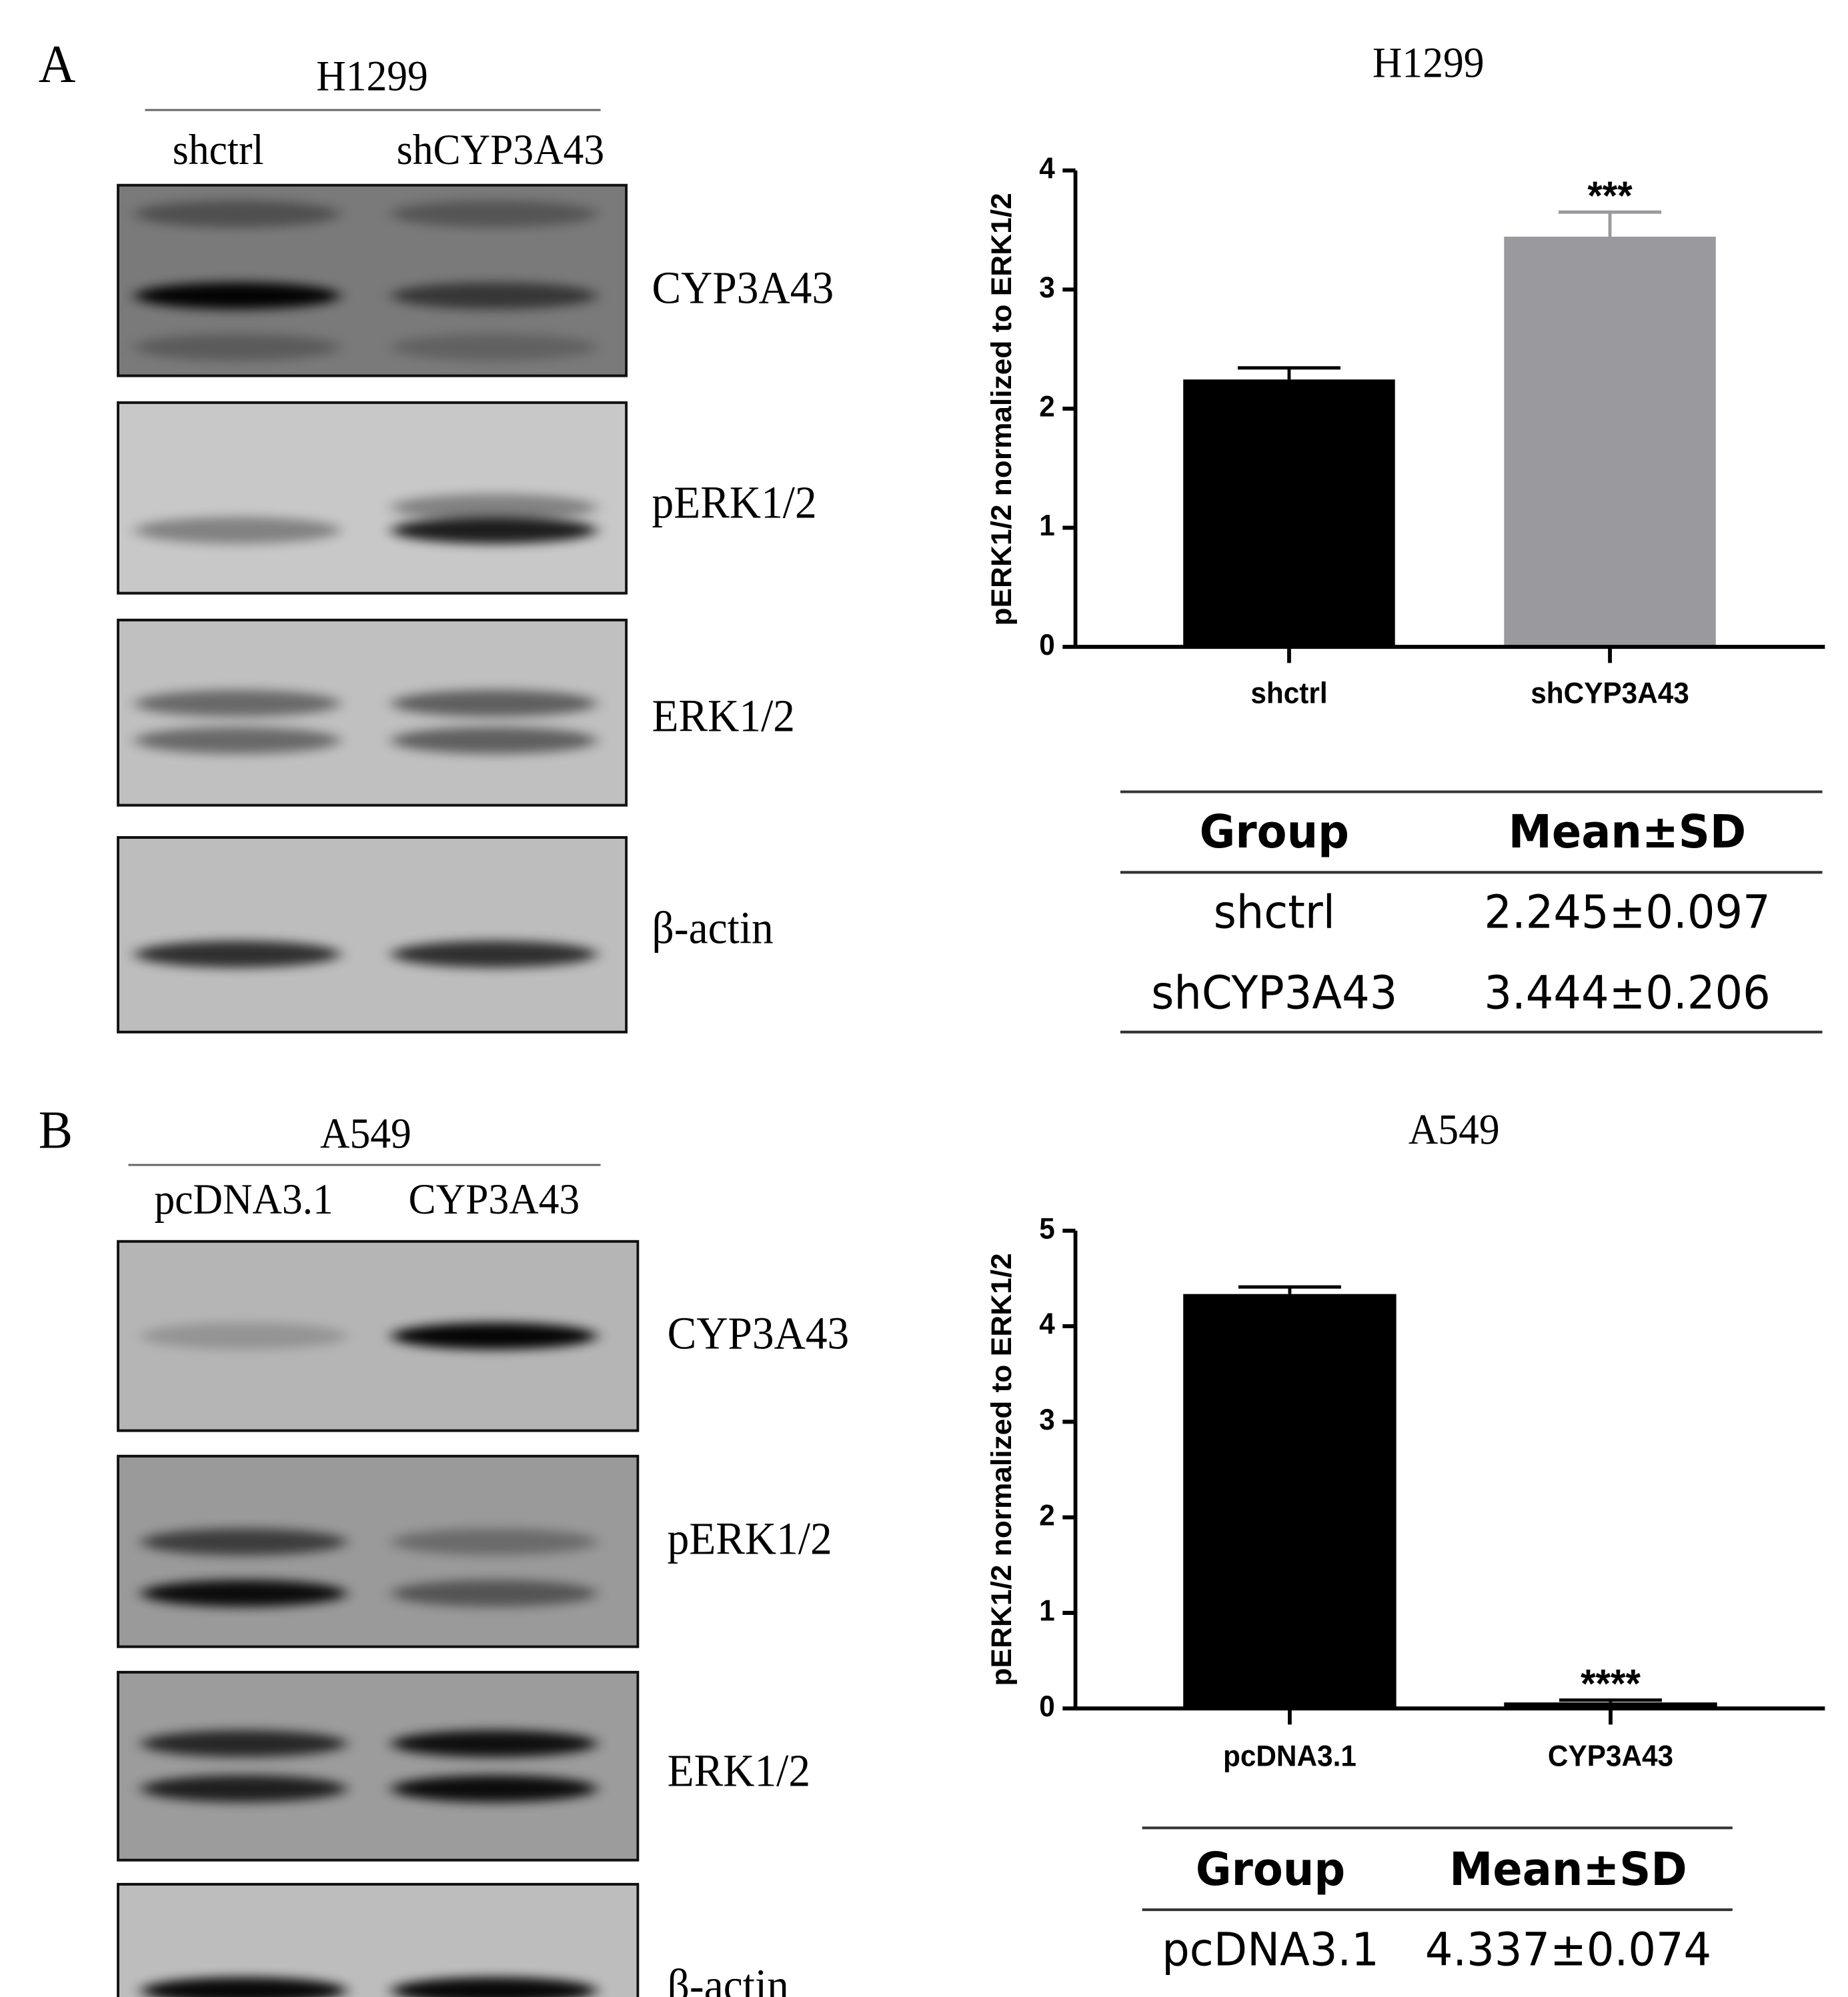 The width and height of the screenshot is (1848, 1997). What do you see at coordinates (1270, 1950) in the screenshot?
I see `table-cell: pcDNA3.1` at bounding box center [1270, 1950].